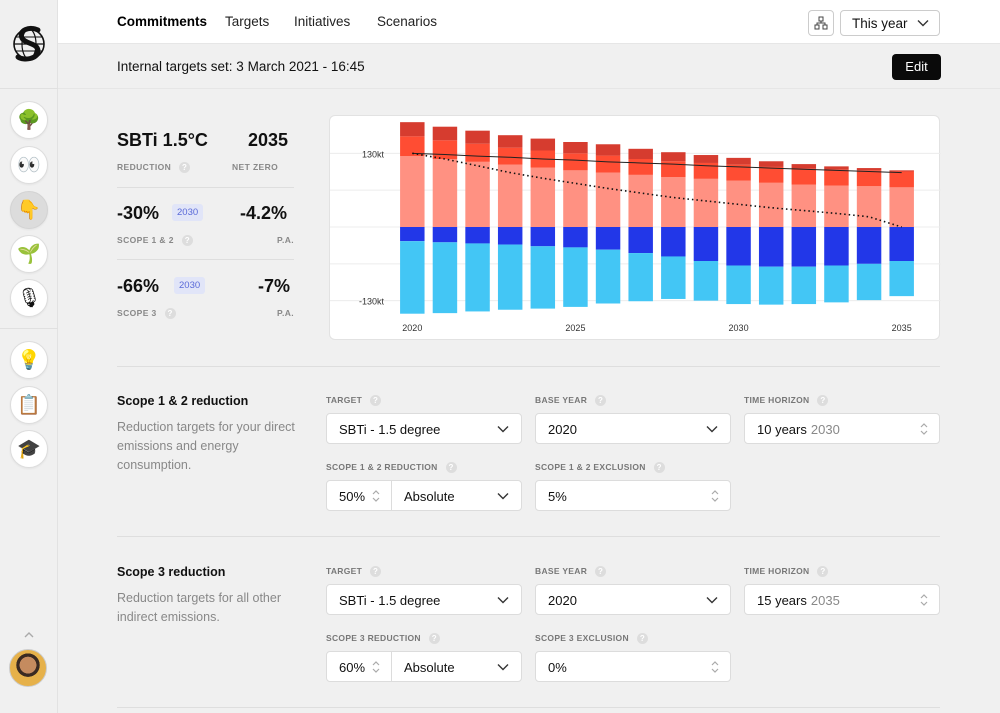  Describe the element at coordinates (155, 241) in the screenshot. I see `scope12-summary-label: SCOPE 1 & 2?` at that location.